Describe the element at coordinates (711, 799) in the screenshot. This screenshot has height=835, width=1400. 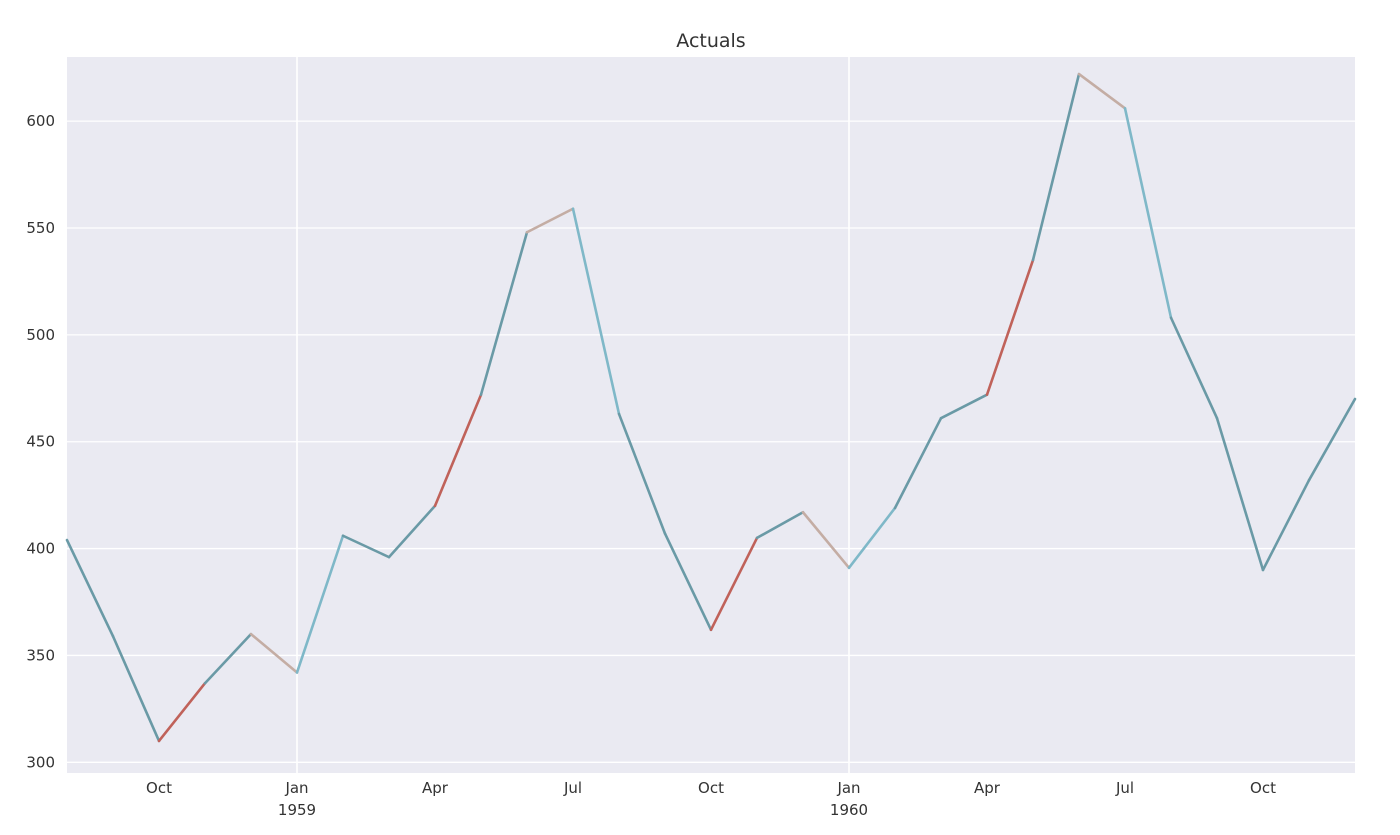
I see `x-axis-ticks: Oct Jan 1959 Apr Jul Oct Jan 1960 Apr Jul Oct` at that location.